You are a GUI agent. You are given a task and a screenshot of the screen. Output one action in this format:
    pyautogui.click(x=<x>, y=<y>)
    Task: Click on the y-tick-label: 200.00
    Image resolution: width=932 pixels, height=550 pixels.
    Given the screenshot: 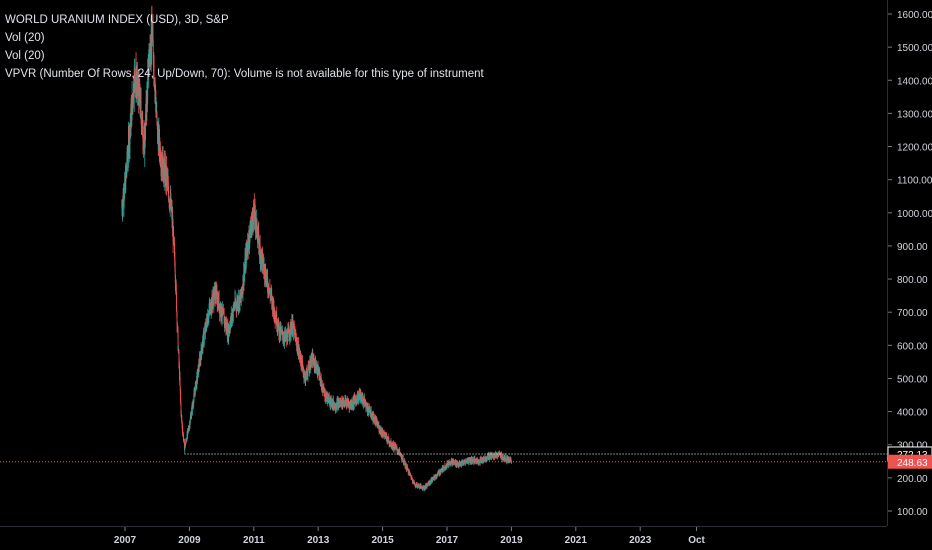 What is the action you would take?
    pyautogui.click(x=912, y=479)
    